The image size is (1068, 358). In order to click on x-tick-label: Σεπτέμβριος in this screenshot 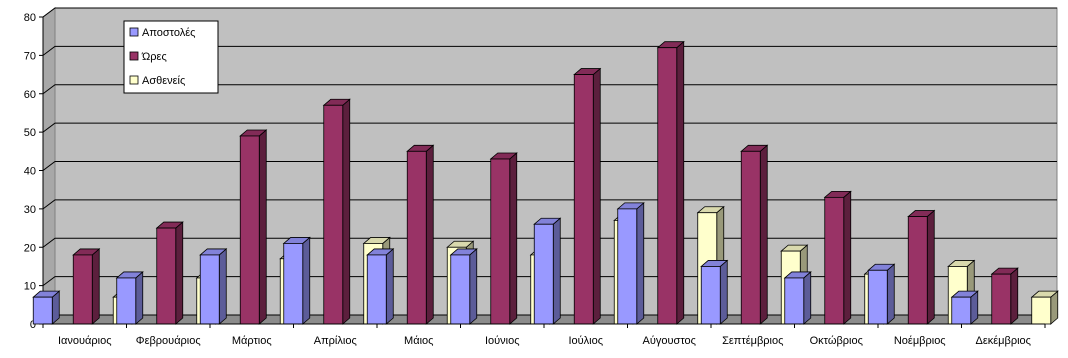, I will do `click(752, 341)`.